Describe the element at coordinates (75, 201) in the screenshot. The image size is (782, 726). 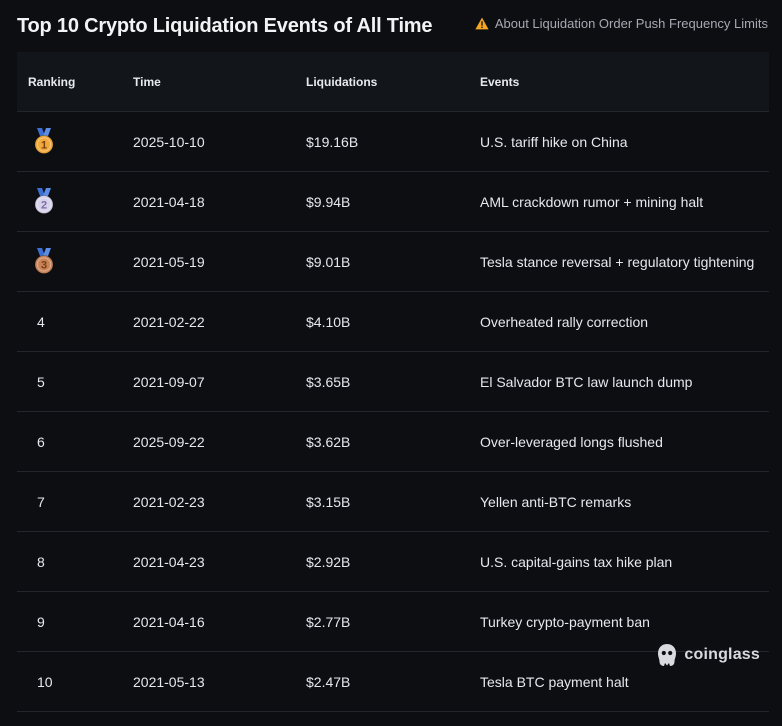
I see `rank-cell: 2` at that location.